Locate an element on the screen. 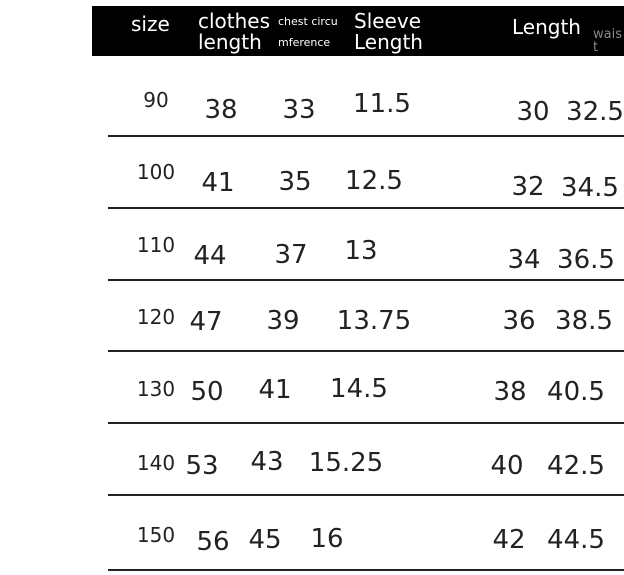 This screenshot has width=624, height=575. length-cell: 30 is located at coordinates (533, 112).